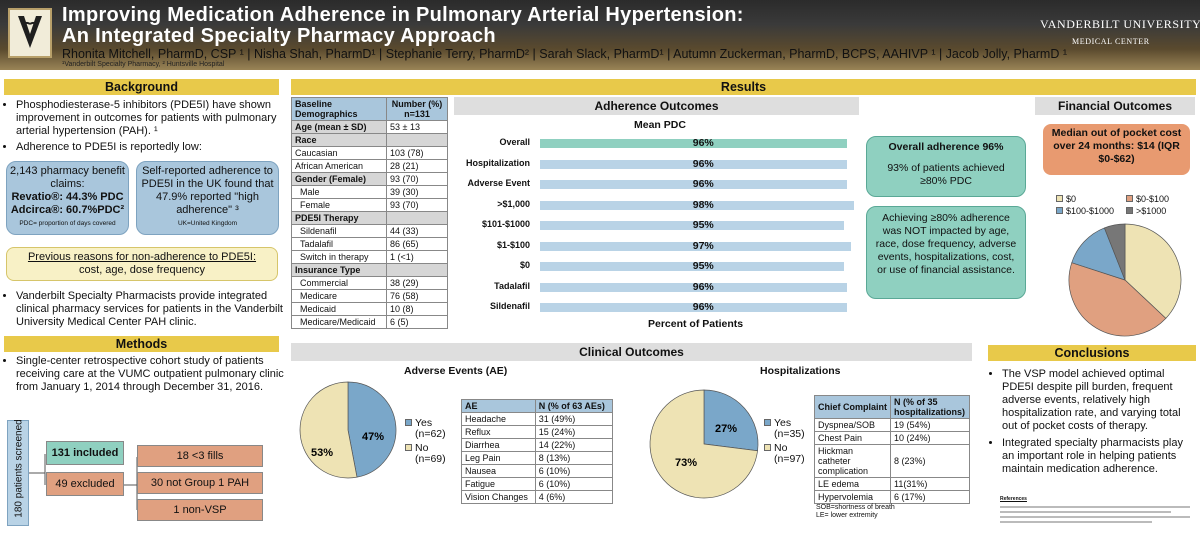 This screenshot has width=1200, height=536. Describe the element at coordinates (1153, 199) in the screenshot. I see `financial-legend-label: $0-$100` at that location.